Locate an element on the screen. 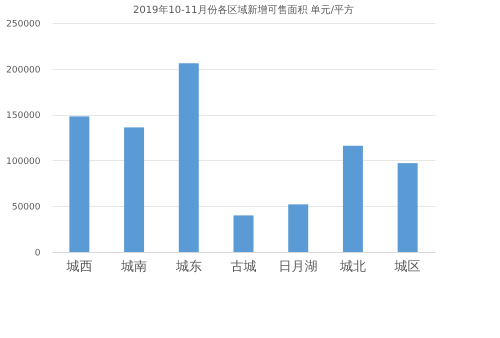  x-tick-label: 城西 is located at coordinates (78, 267).